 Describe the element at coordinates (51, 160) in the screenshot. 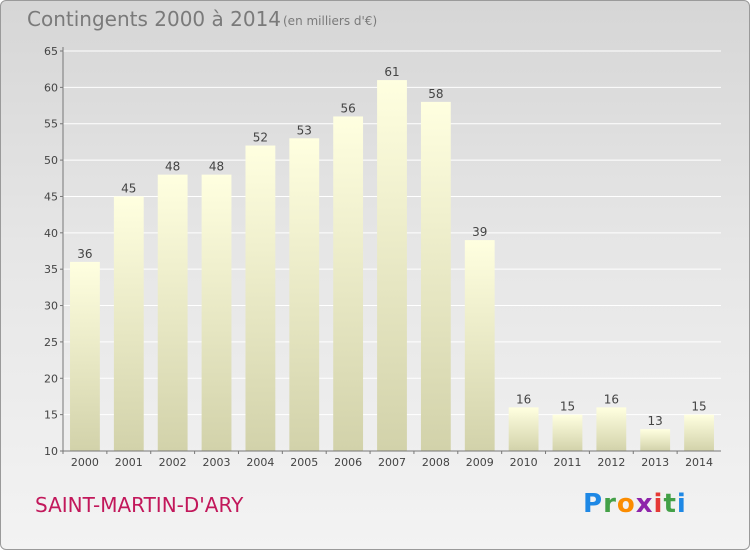

I see `y-tick-label: 50` at that location.